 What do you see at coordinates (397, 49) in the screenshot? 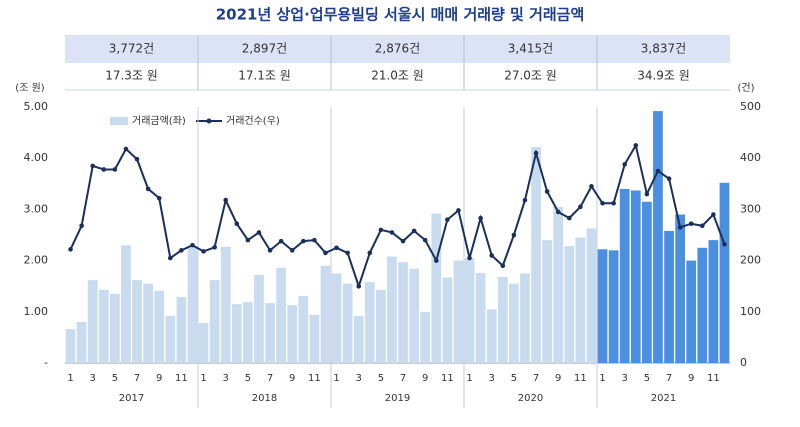
I see `summary-band` at bounding box center [397, 49].